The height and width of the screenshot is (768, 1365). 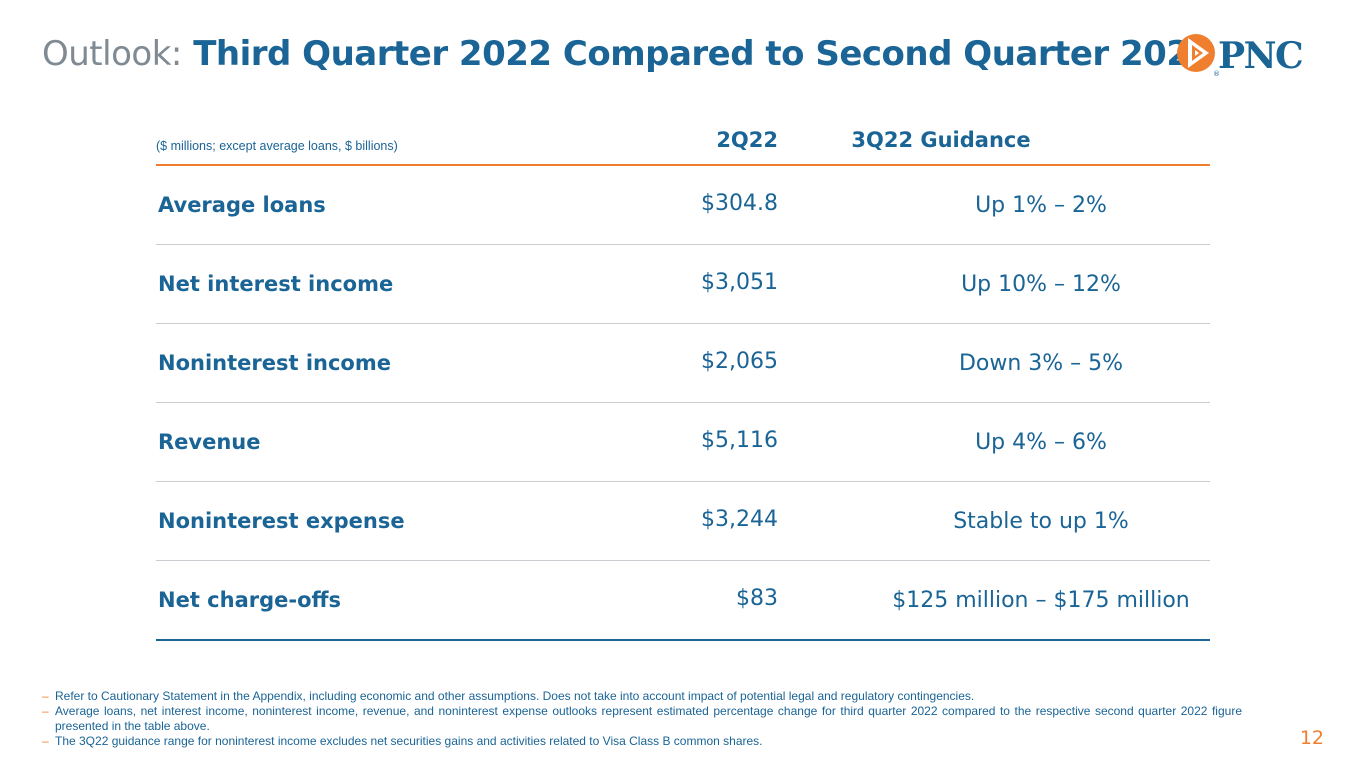 What do you see at coordinates (739, 361) in the screenshot?
I see `row-2q22-value: $2,065` at bounding box center [739, 361].